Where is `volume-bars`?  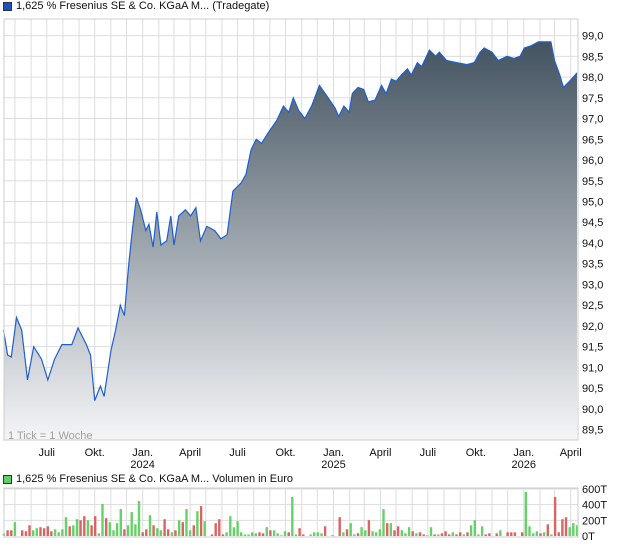 volume-bars is located at coordinates (290, 514).